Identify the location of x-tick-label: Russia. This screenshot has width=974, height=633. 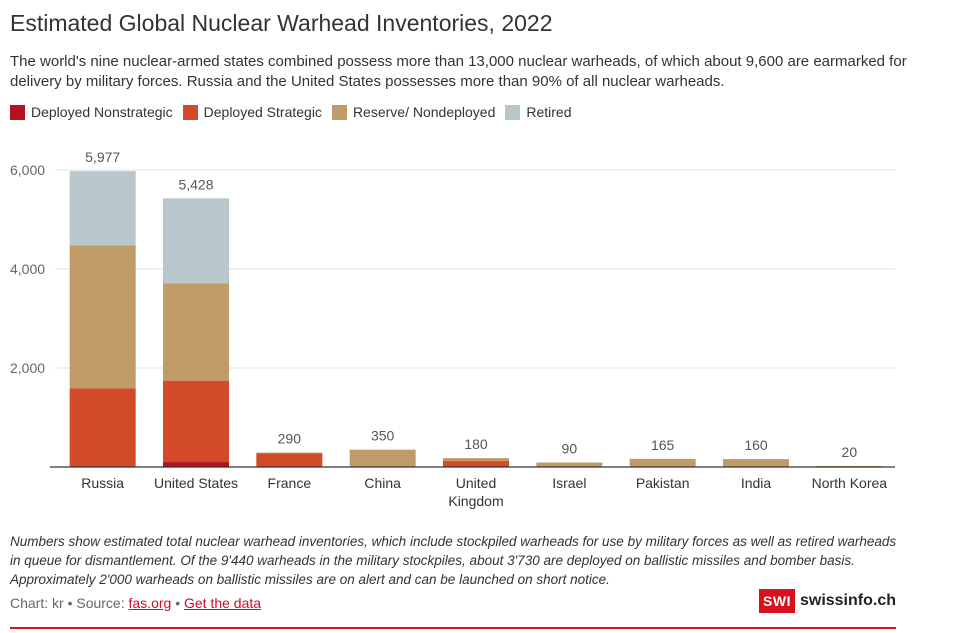
(102, 483).